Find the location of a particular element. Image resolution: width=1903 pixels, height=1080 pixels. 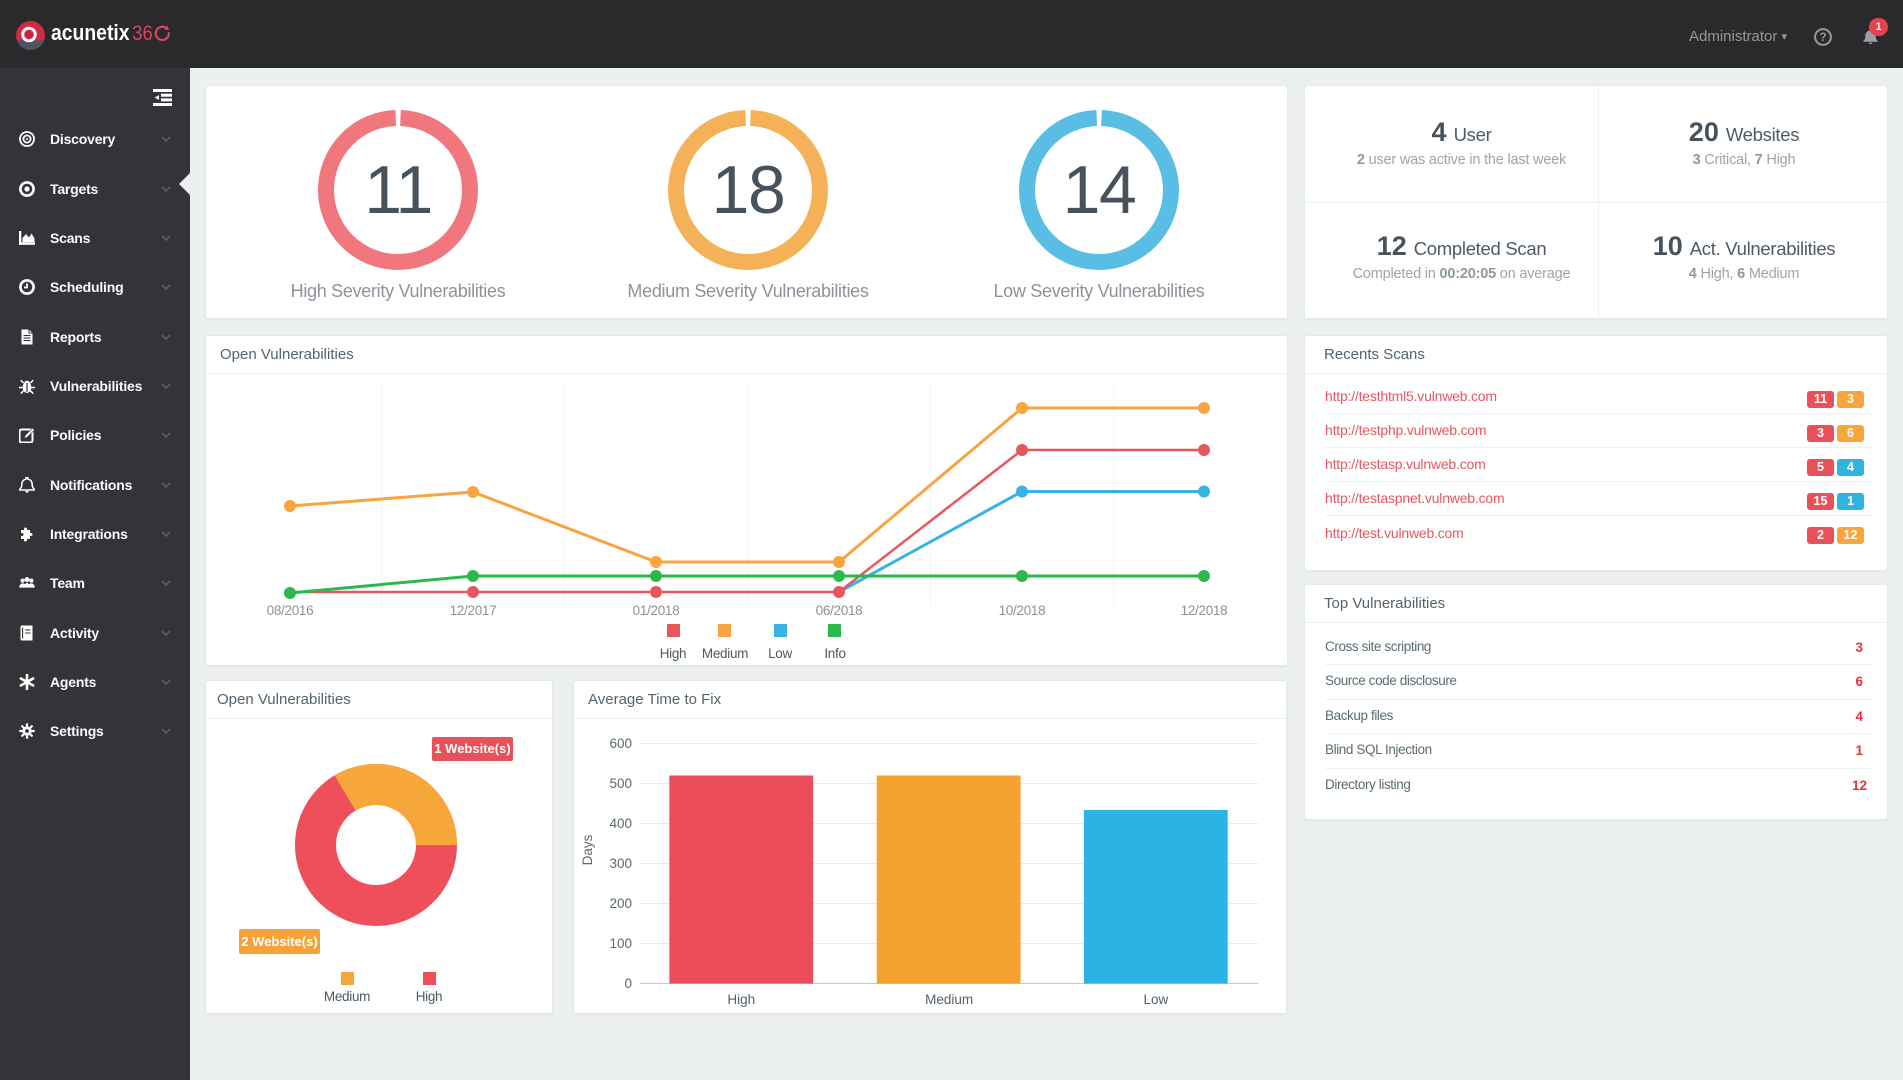

svg-text: Days is located at coordinates (587, 849).